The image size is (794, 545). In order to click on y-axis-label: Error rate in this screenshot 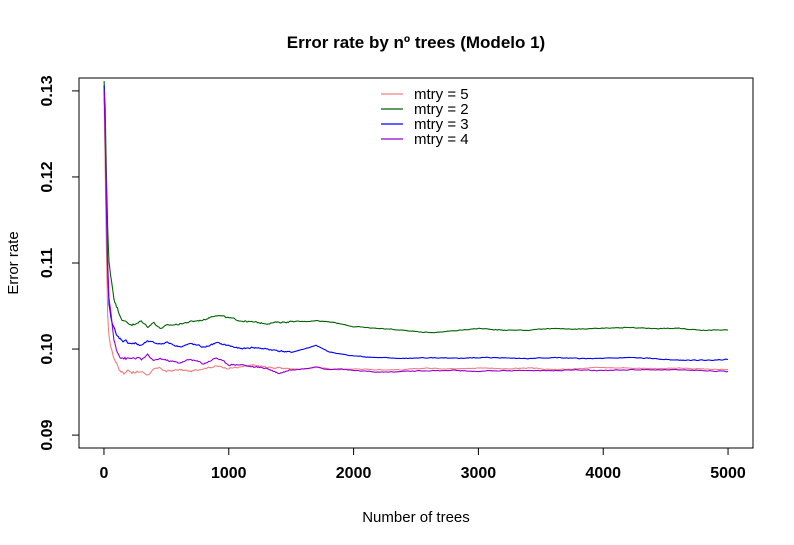, I will do `click(13, 262)`.